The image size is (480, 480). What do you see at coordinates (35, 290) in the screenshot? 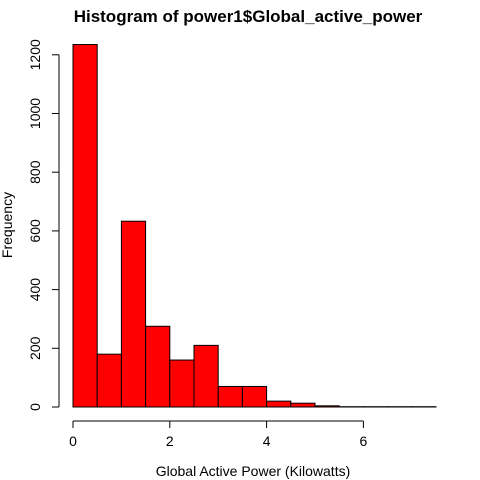
I see `y-tick-label: 400` at bounding box center [35, 290].